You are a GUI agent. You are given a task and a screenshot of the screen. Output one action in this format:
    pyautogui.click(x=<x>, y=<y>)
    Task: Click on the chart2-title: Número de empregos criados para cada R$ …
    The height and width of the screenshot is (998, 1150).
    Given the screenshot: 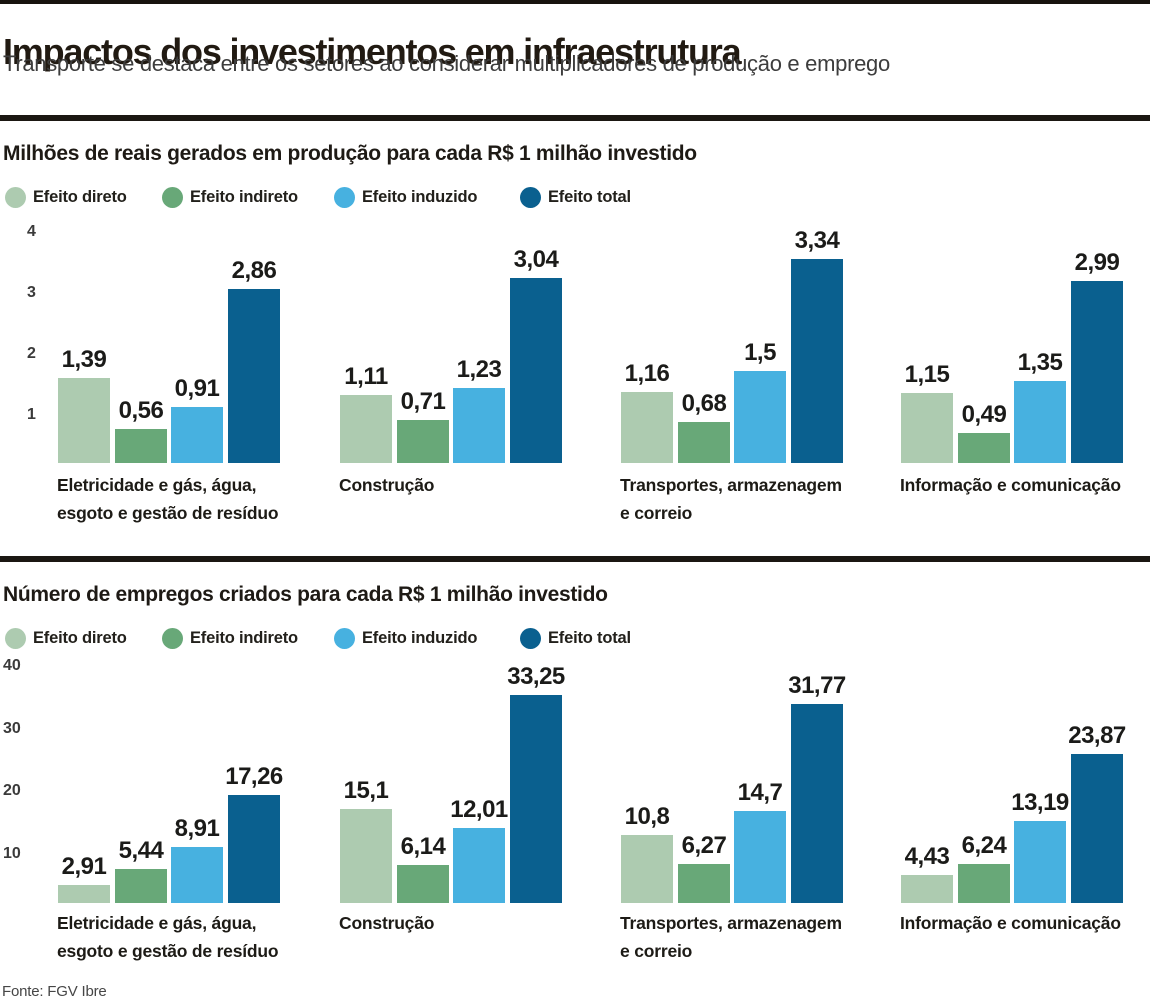 What is the action you would take?
    pyautogui.click(x=305, y=595)
    